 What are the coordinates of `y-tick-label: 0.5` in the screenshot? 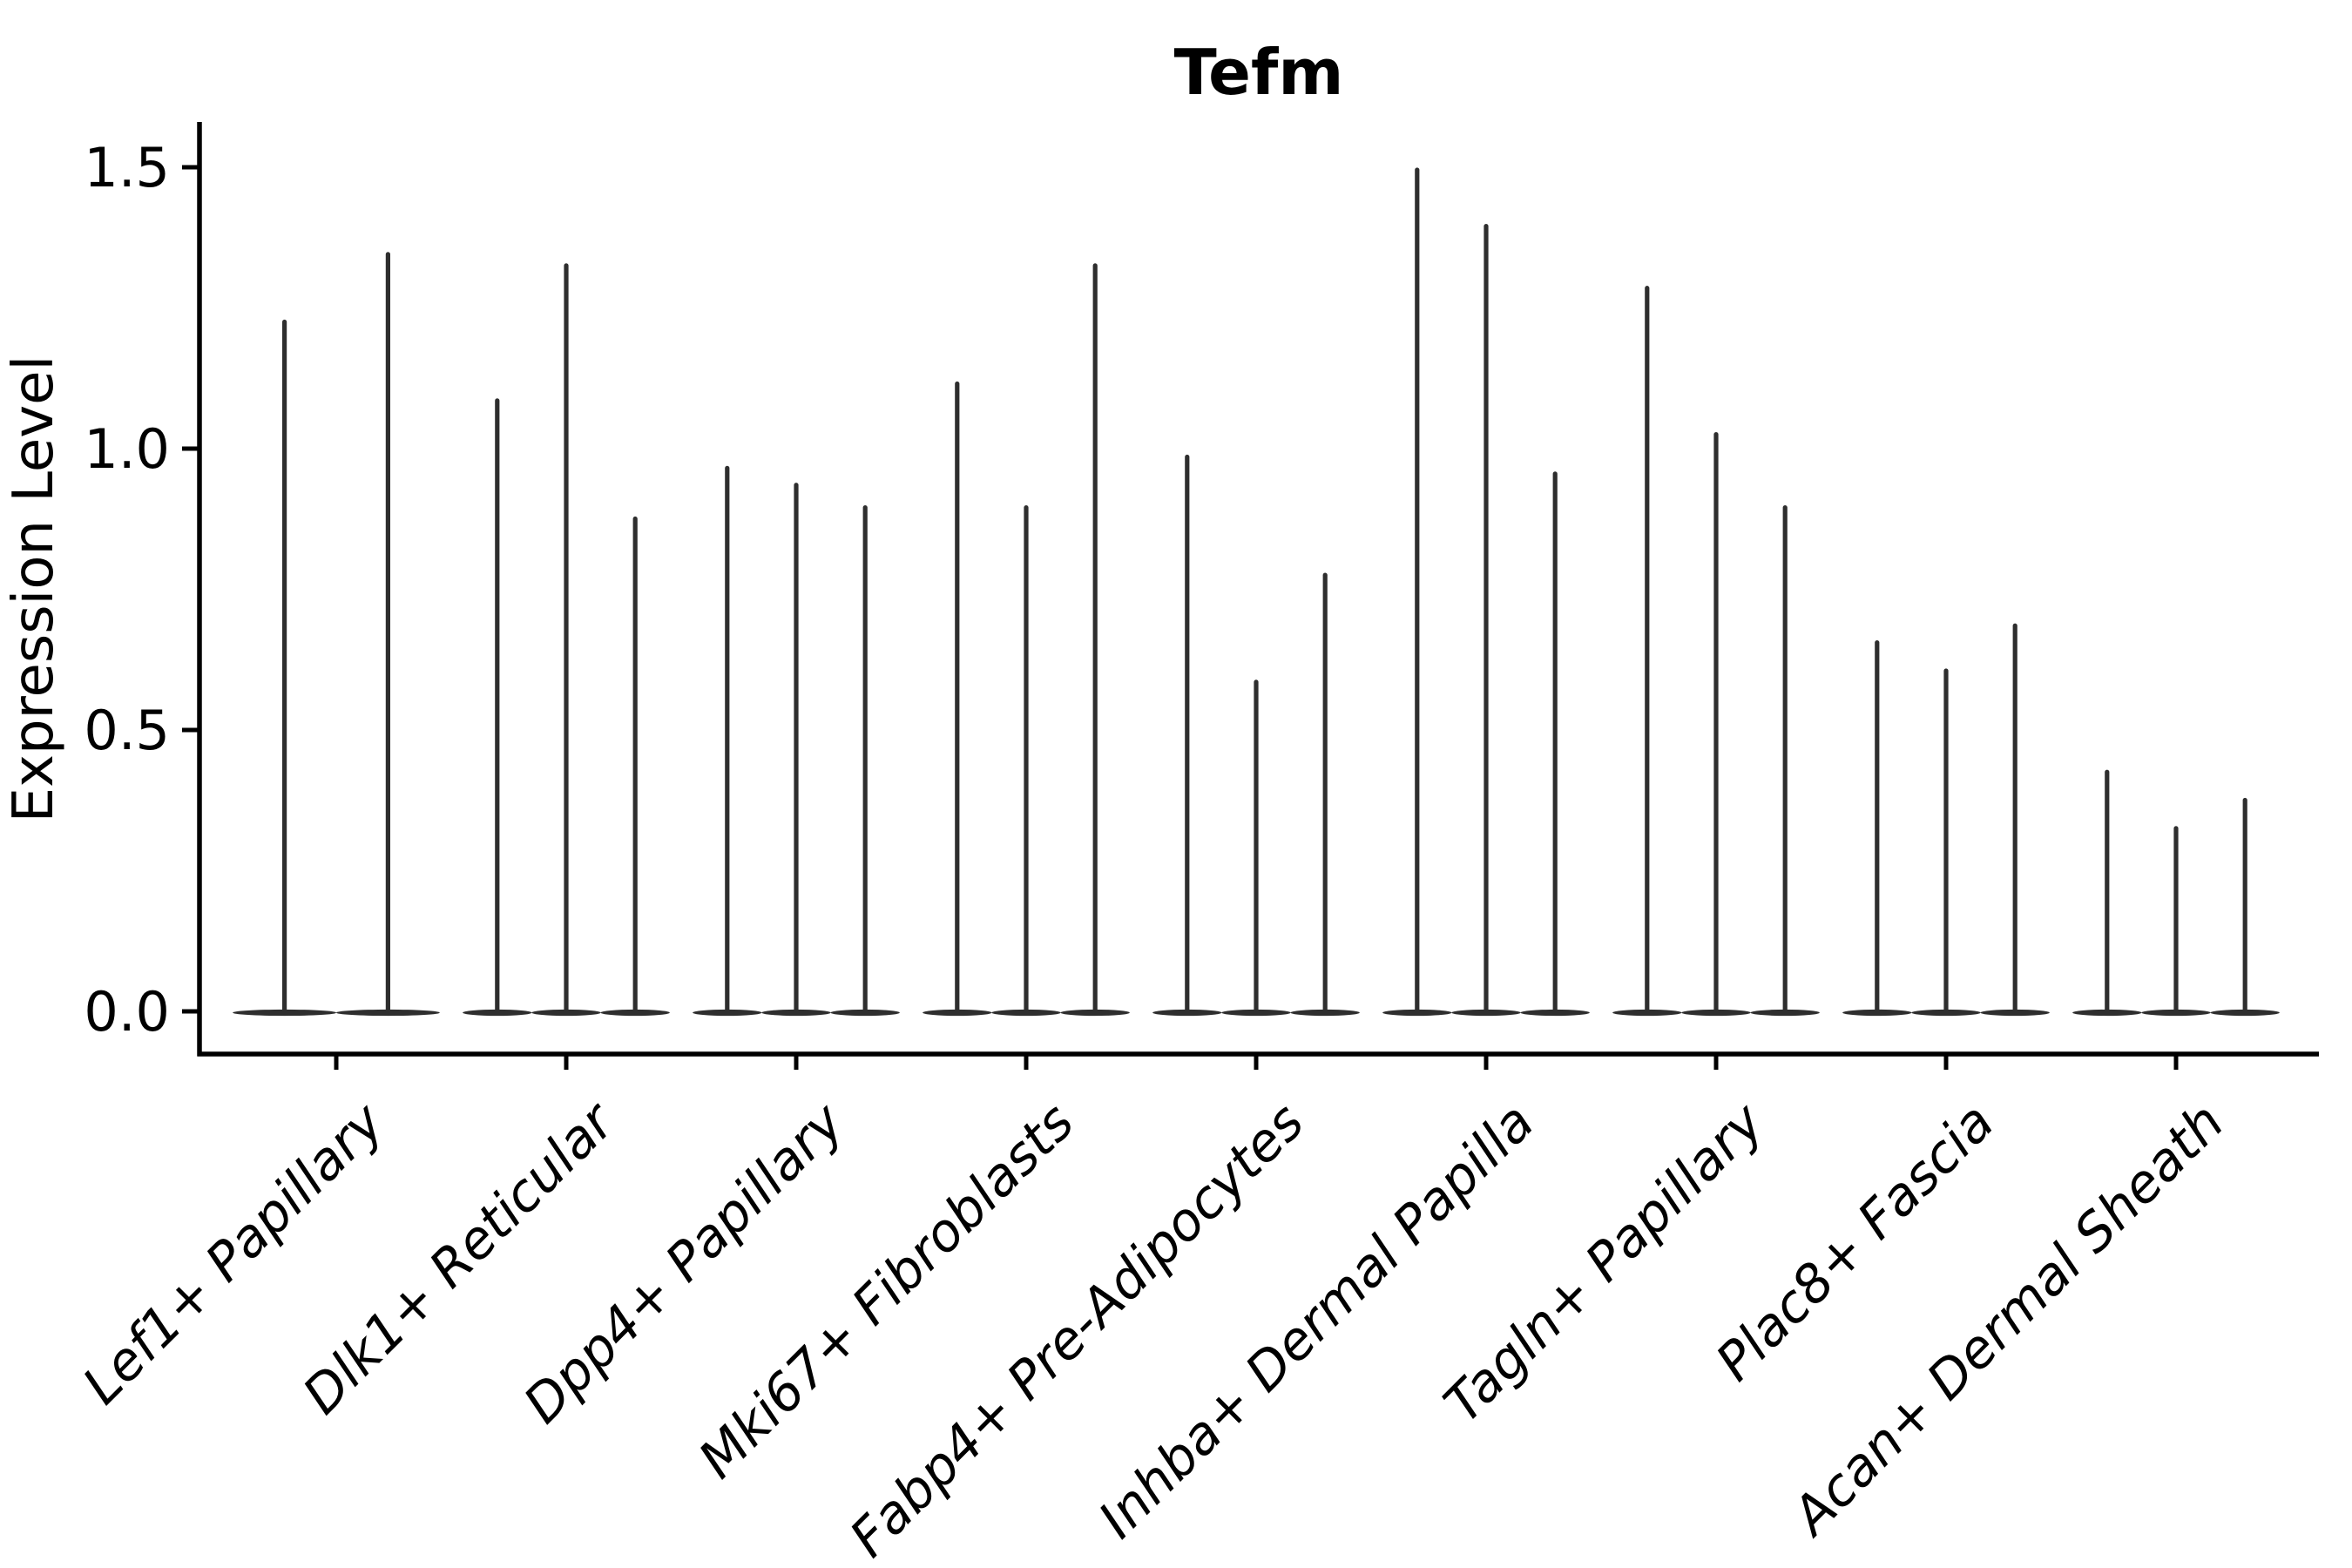 It's located at (127, 731).